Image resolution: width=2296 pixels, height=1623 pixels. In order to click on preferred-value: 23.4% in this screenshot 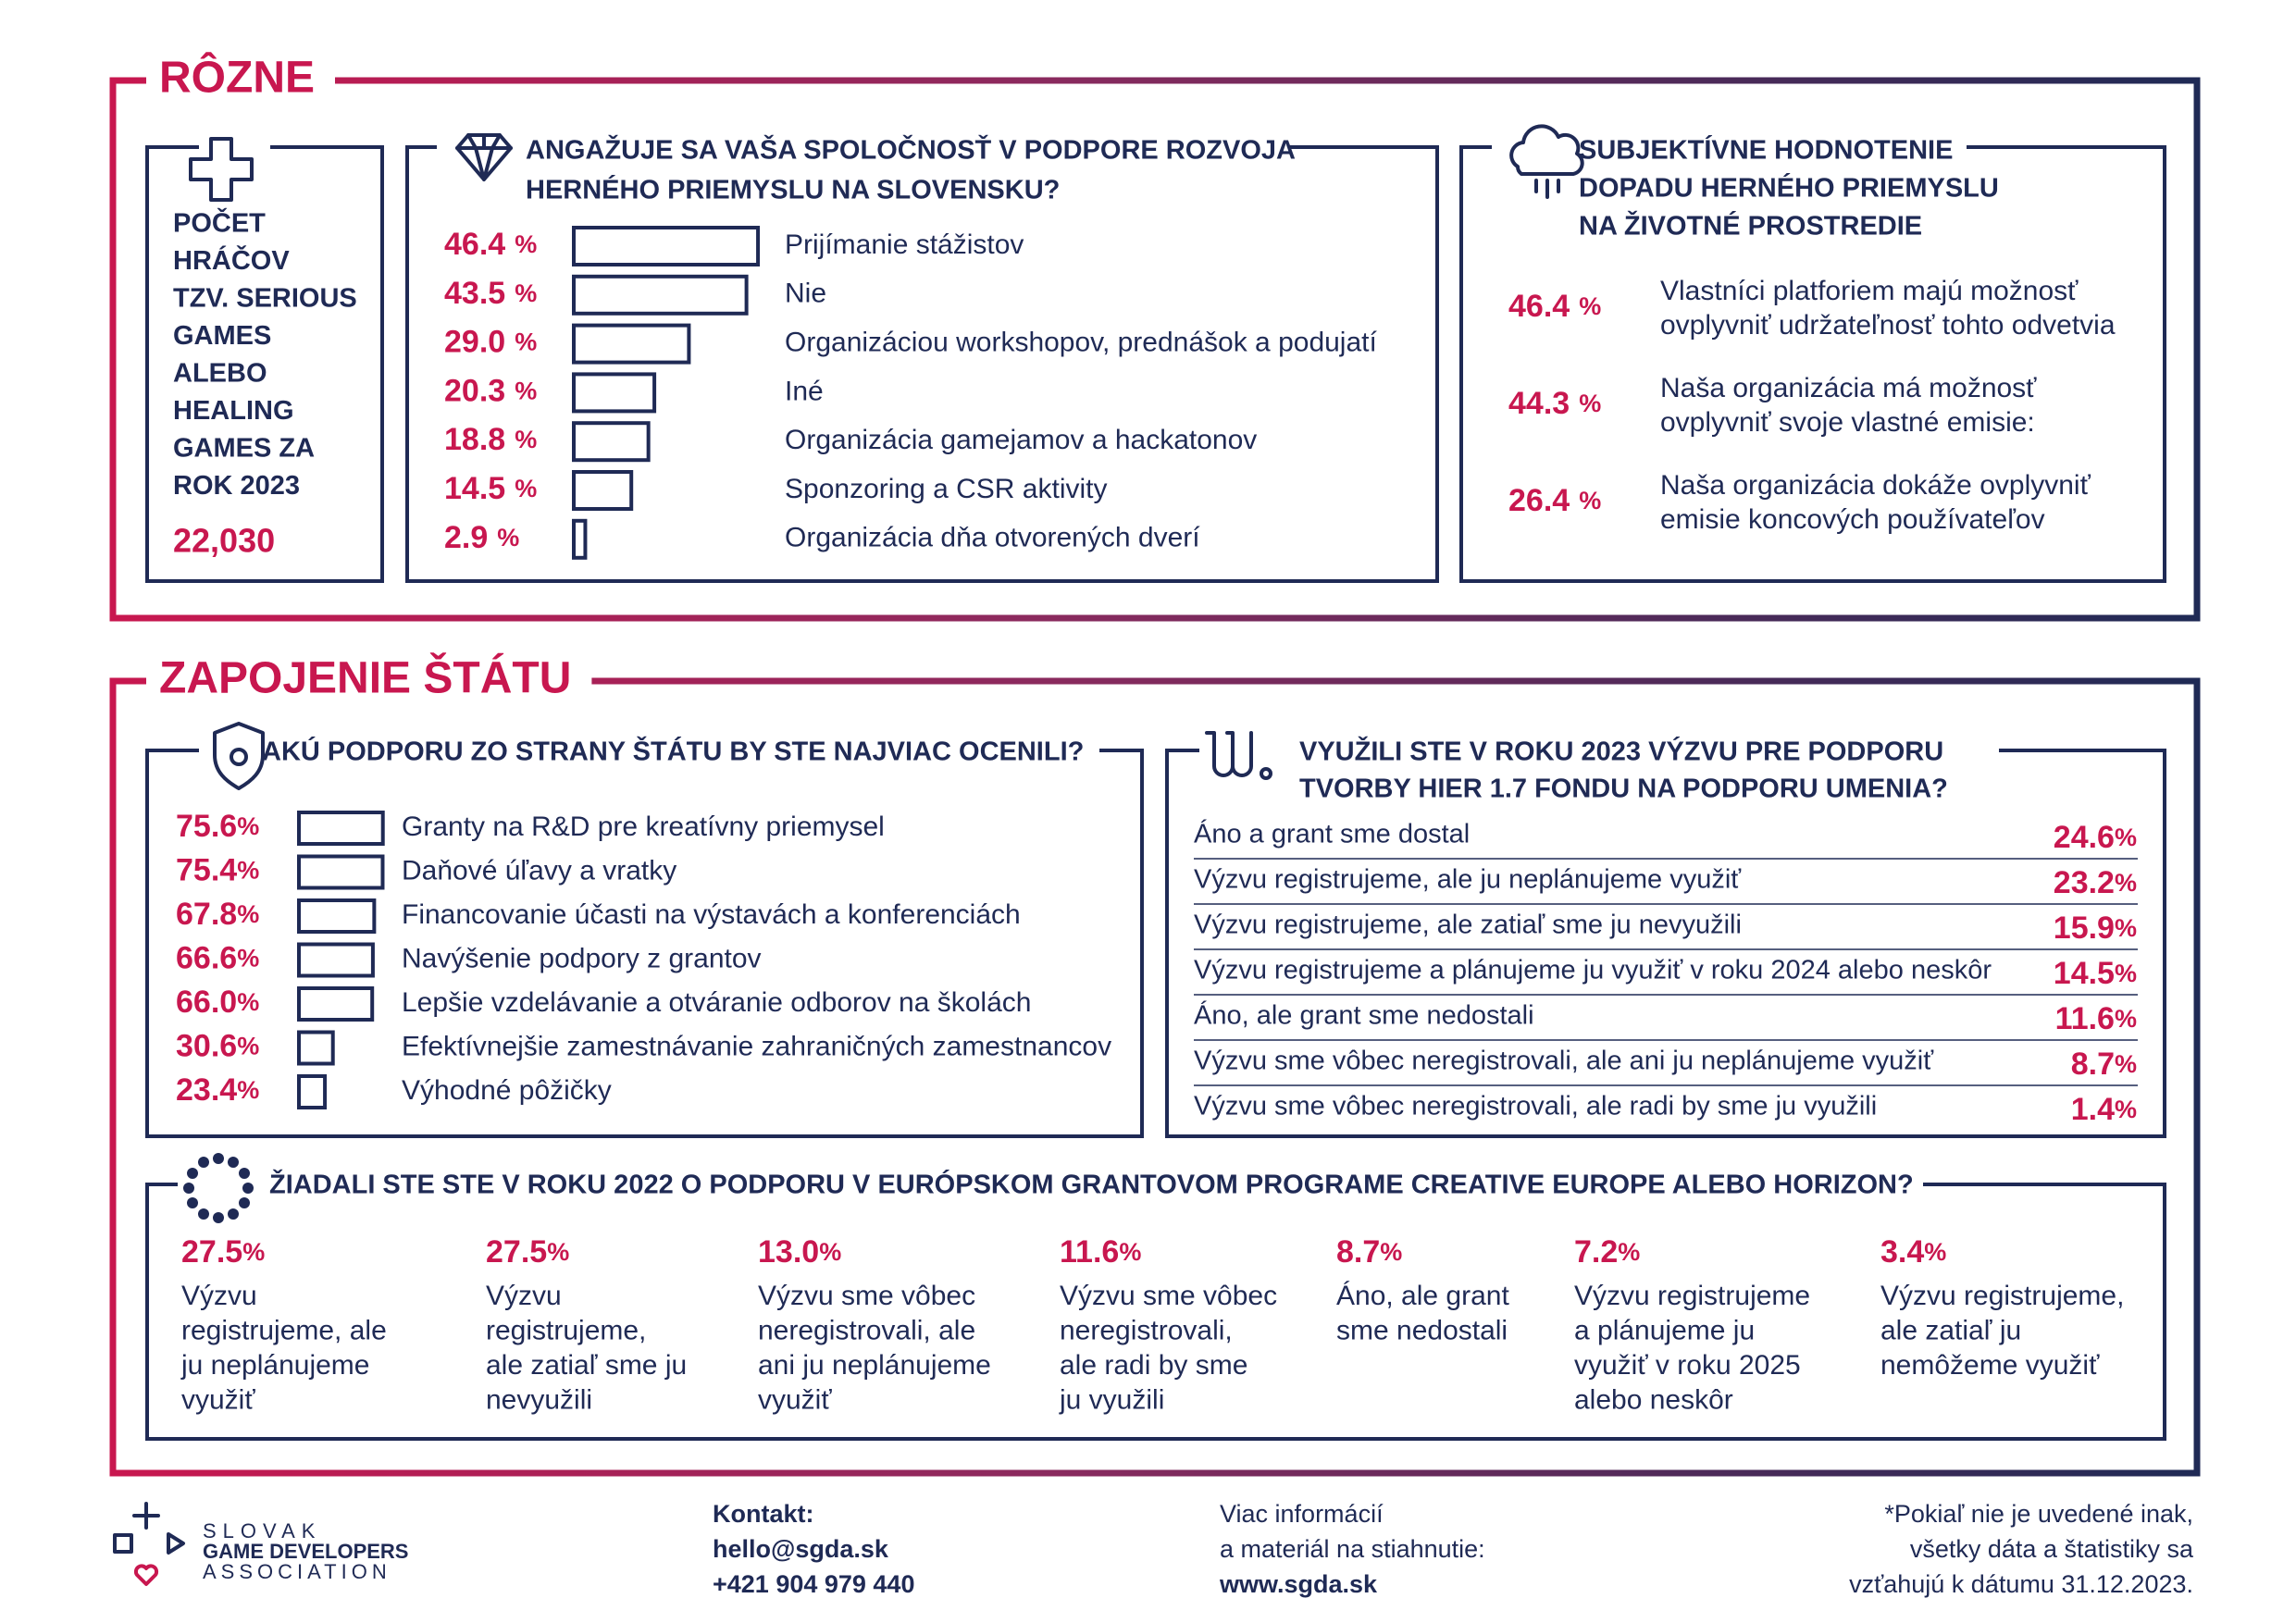, I will do `click(218, 1090)`.